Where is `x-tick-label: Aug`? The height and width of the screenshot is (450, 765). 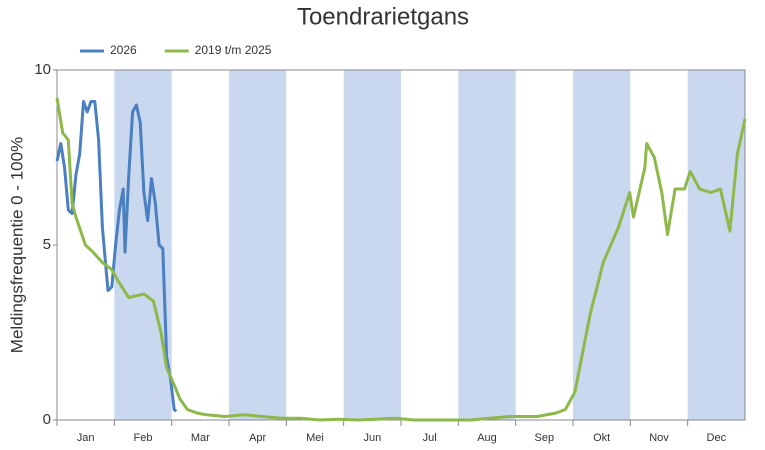 x-tick-label: Aug is located at coordinates (487, 438).